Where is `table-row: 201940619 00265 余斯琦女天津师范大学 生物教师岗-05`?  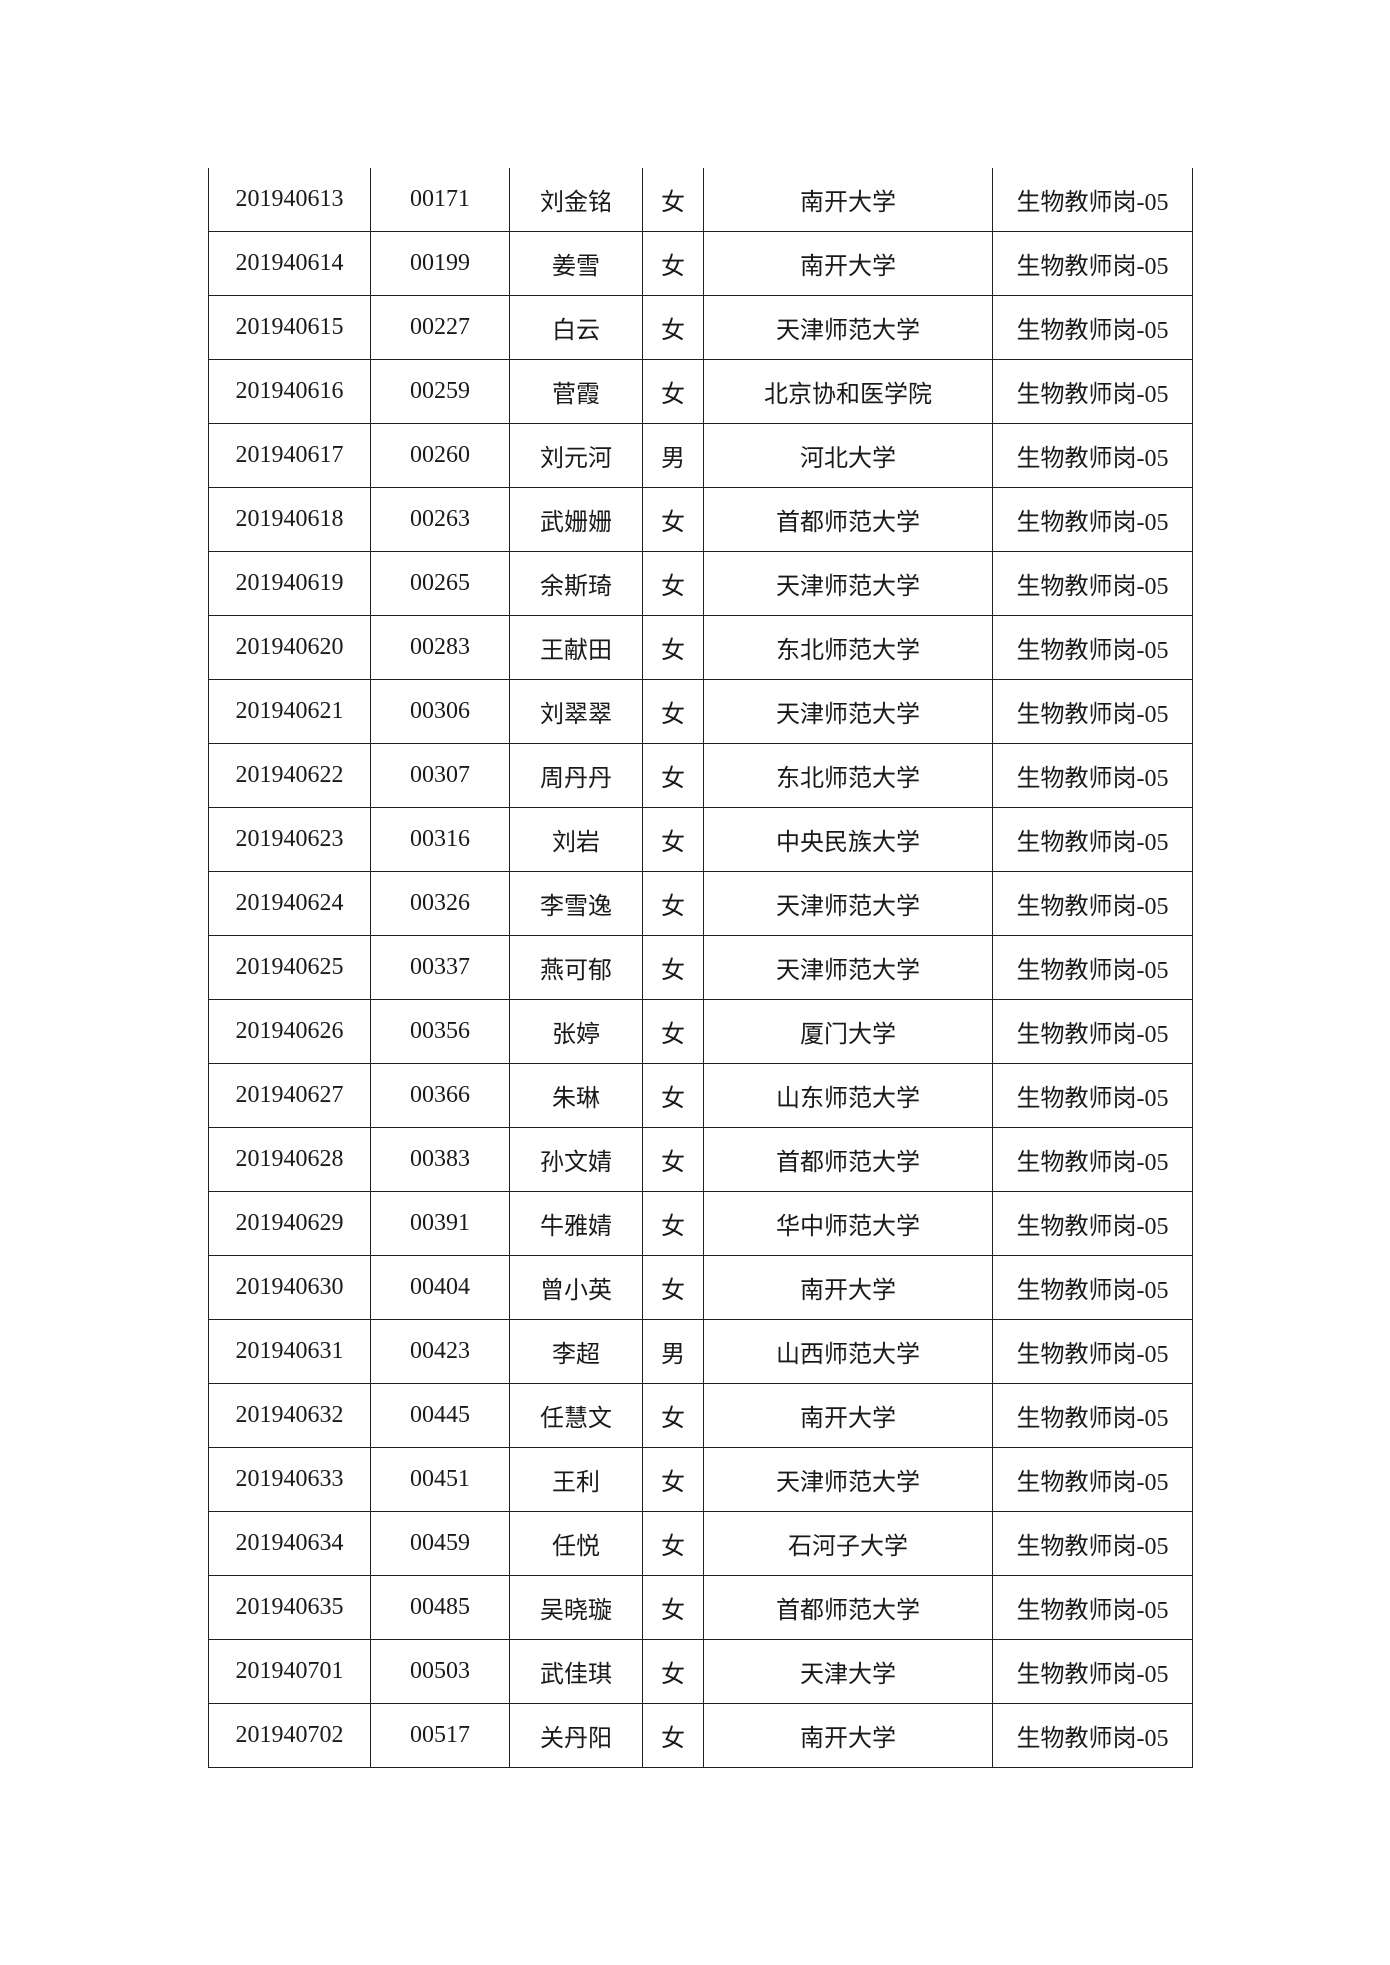 table-row: 201940619 00265 余斯琦女天津师范大学 生物教师岗-05 is located at coordinates (700, 583).